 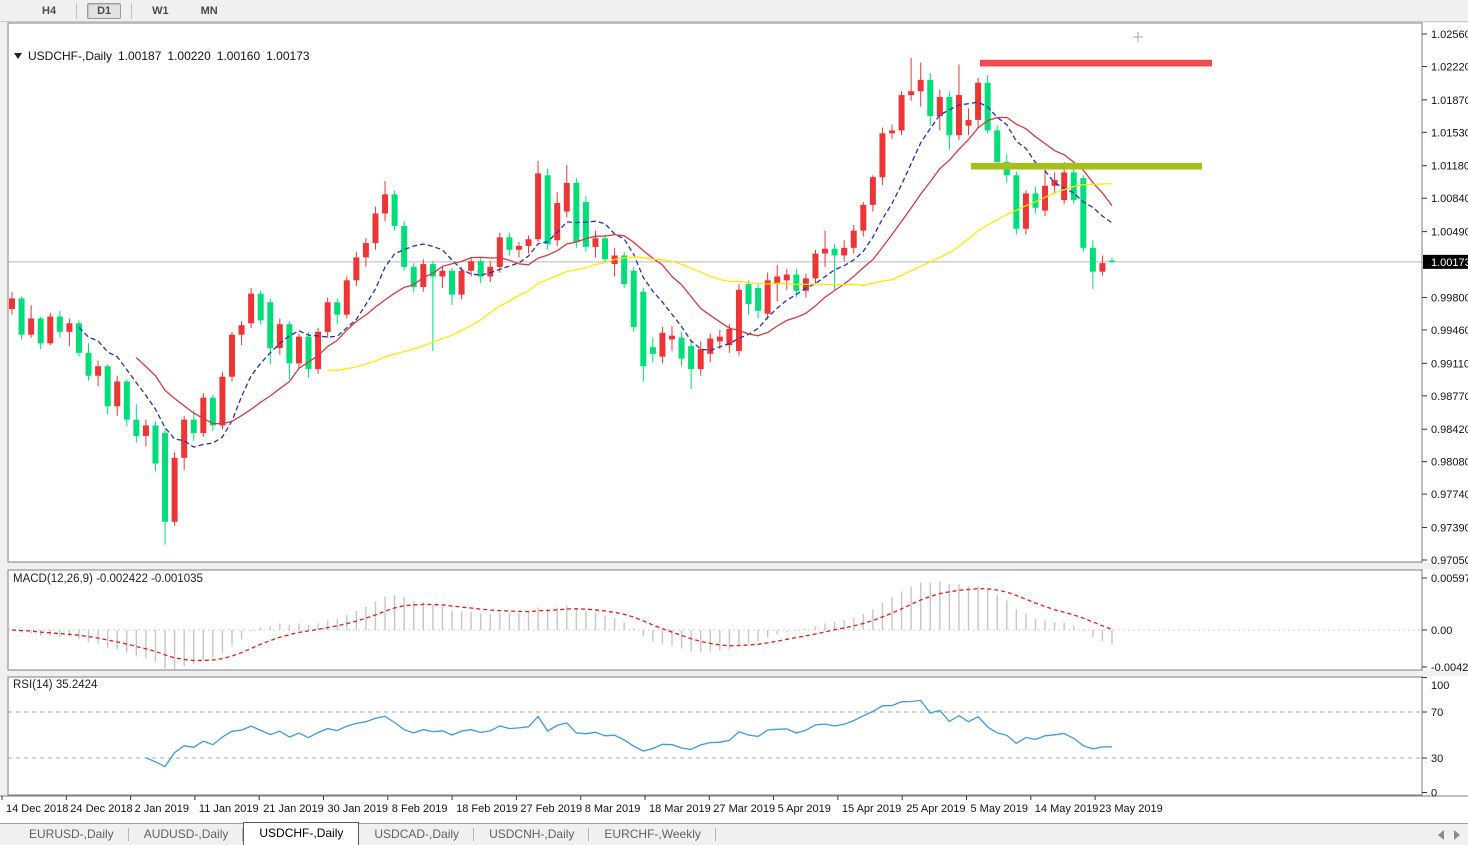 What do you see at coordinates (140, 56) in the screenshot?
I see `ohlc-open: 1.00187` at bounding box center [140, 56].